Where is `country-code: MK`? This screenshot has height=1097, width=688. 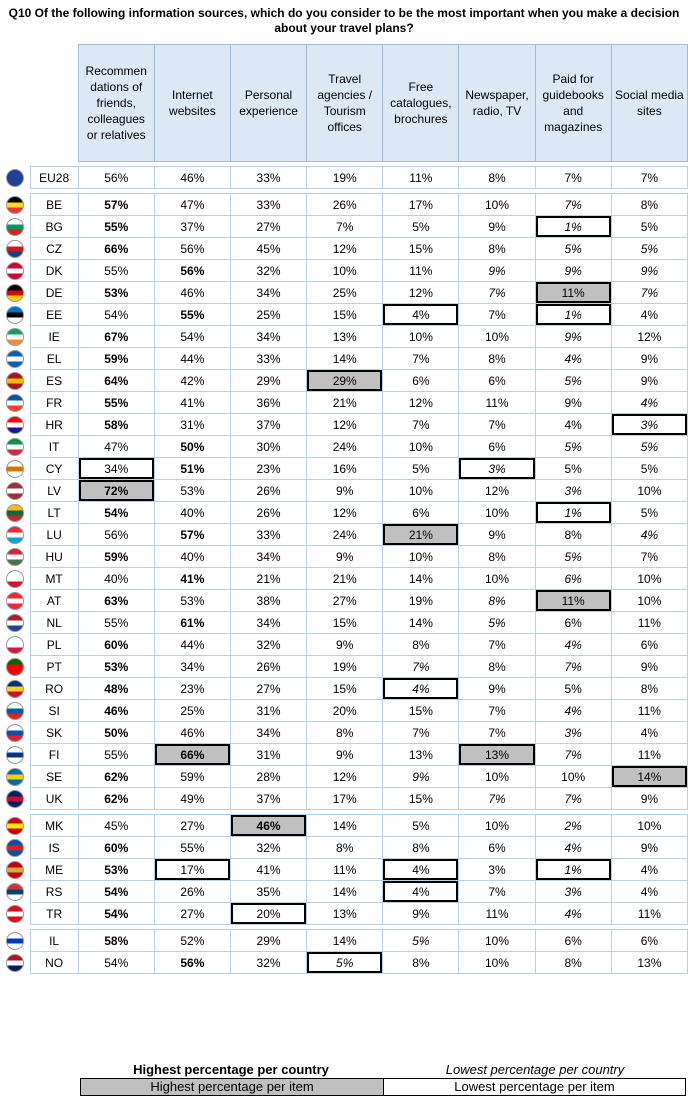
country-code: MK is located at coordinates (54, 825).